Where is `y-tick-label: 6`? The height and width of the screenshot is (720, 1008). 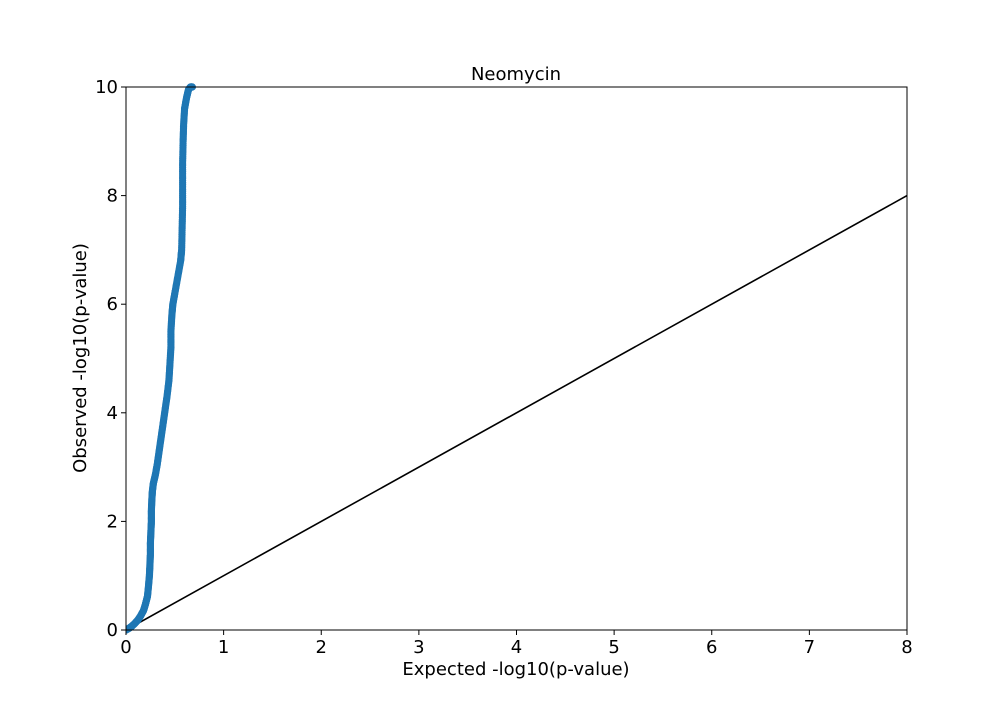
y-tick-label: 6 is located at coordinates (112, 304).